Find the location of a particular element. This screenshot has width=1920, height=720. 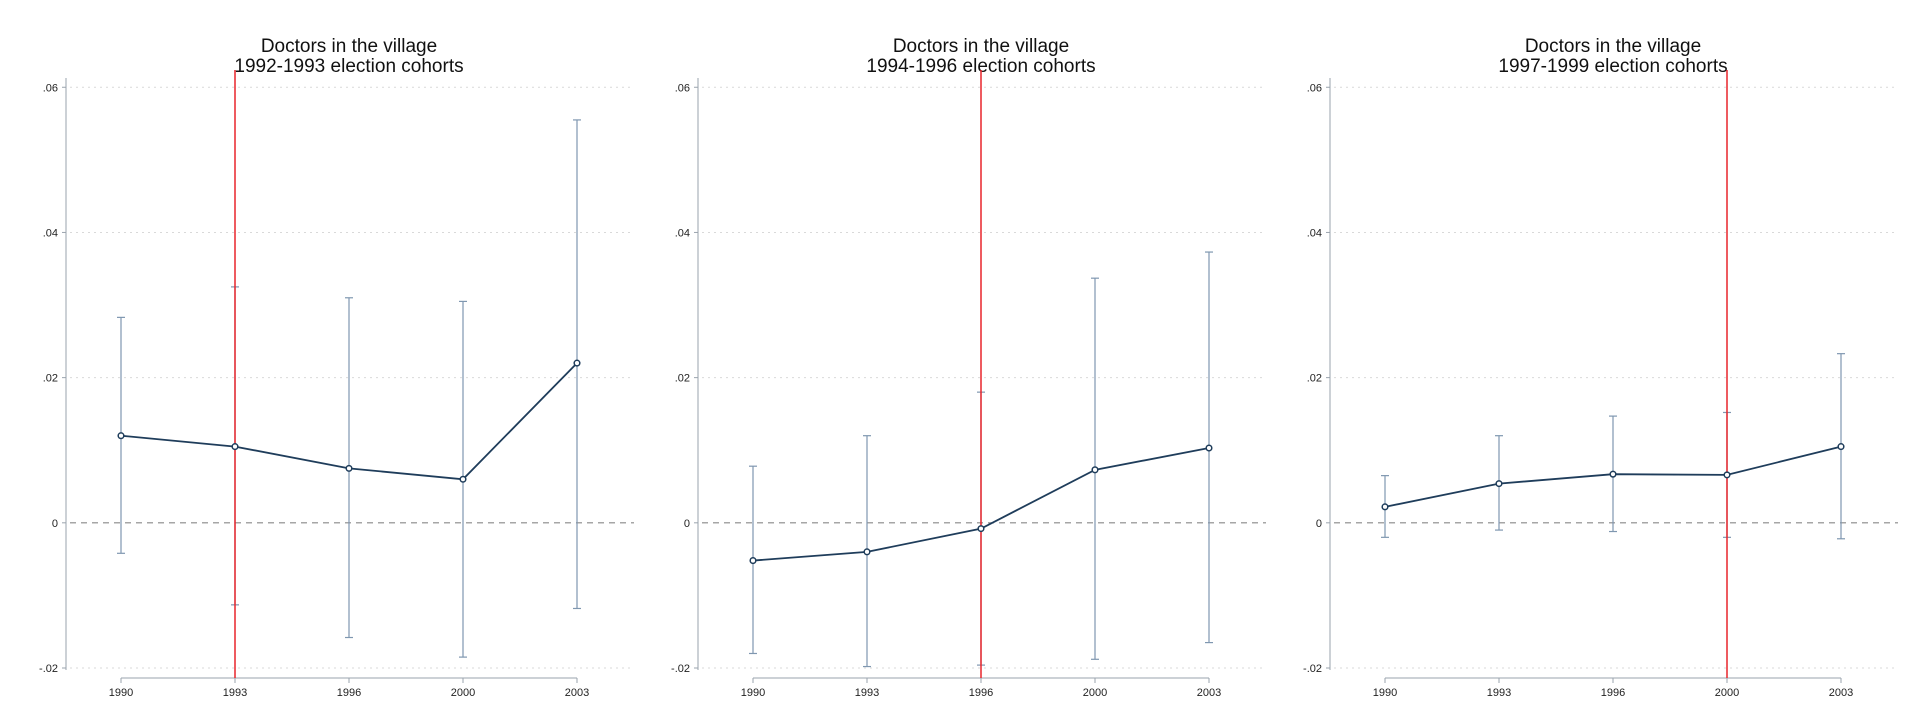

panel-subtitle: 1997-1999 election cohorts is located at coordinates (1612, 66).